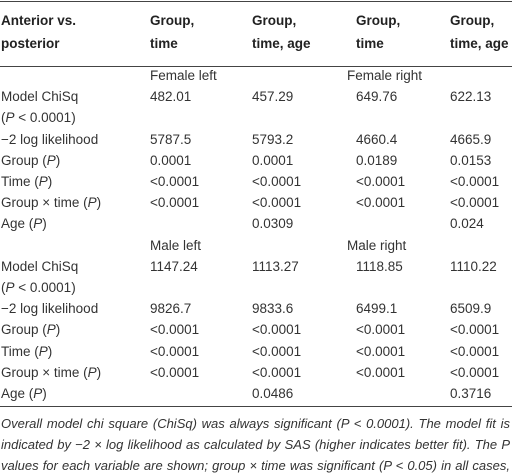 Image resolution: width=512 pixels, height=474 pixels. What do you see at coordinates (171, 139) in the screenshot?
I see `cell: 5787.5` at bounding box center [171, 139].